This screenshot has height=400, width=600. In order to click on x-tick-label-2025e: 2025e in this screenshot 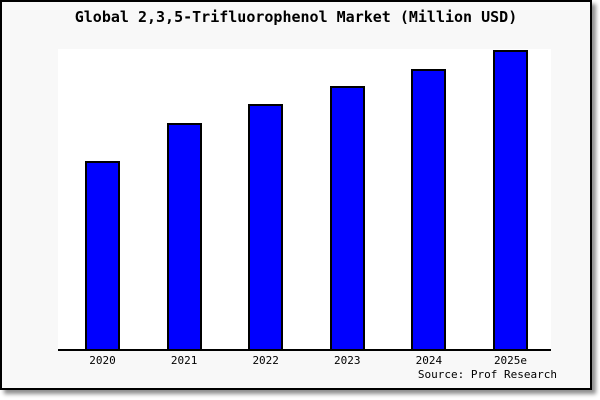, I will do `click(510, 360)`.